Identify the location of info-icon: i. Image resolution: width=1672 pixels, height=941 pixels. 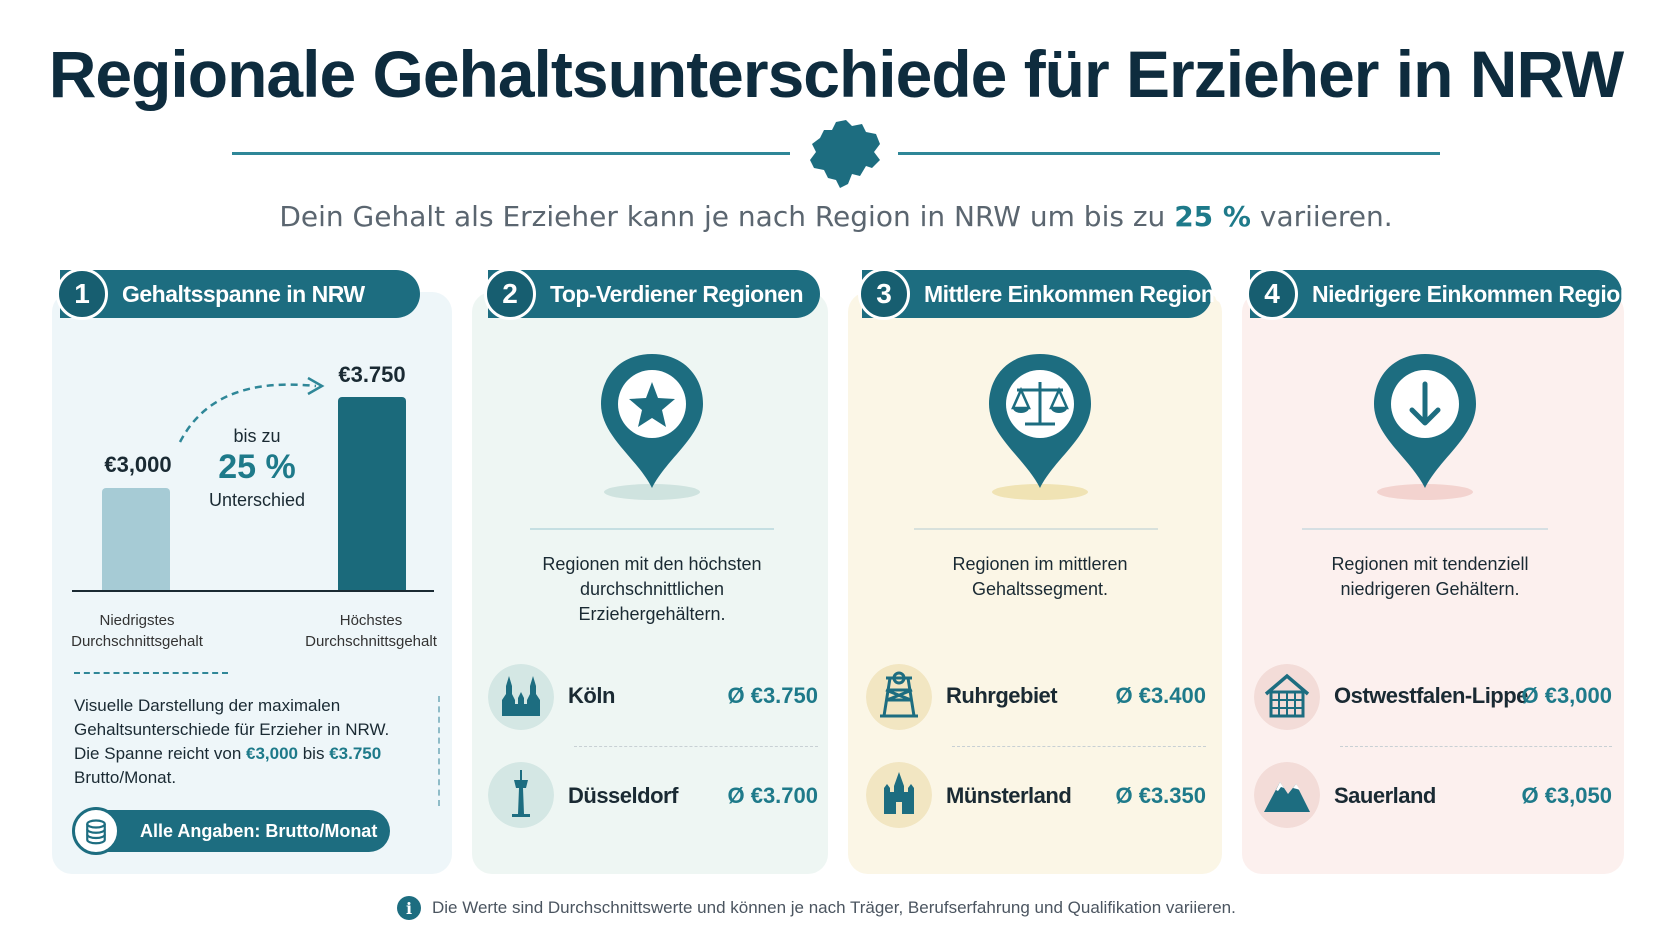
(409, 908).